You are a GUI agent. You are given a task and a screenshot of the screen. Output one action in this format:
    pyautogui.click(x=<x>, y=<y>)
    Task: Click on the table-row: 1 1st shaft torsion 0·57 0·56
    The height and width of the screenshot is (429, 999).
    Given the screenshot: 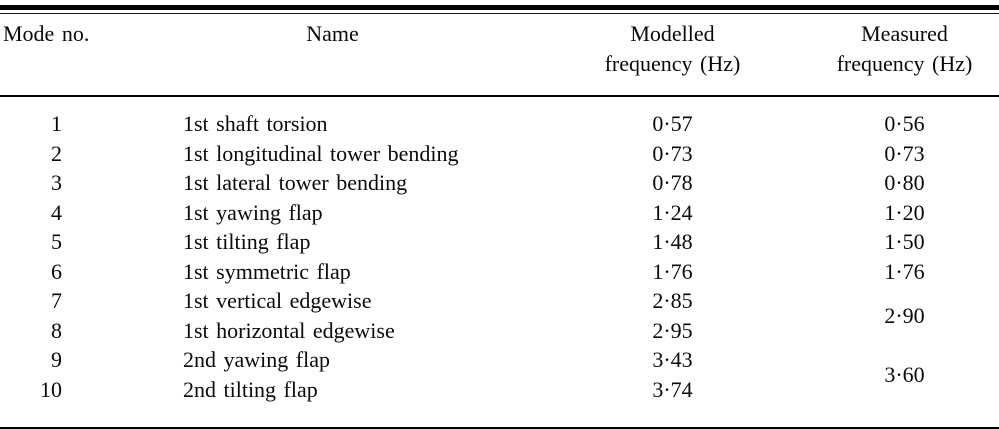 What is the action you would take?
    pyautogui.click(x=499, y=117)
    